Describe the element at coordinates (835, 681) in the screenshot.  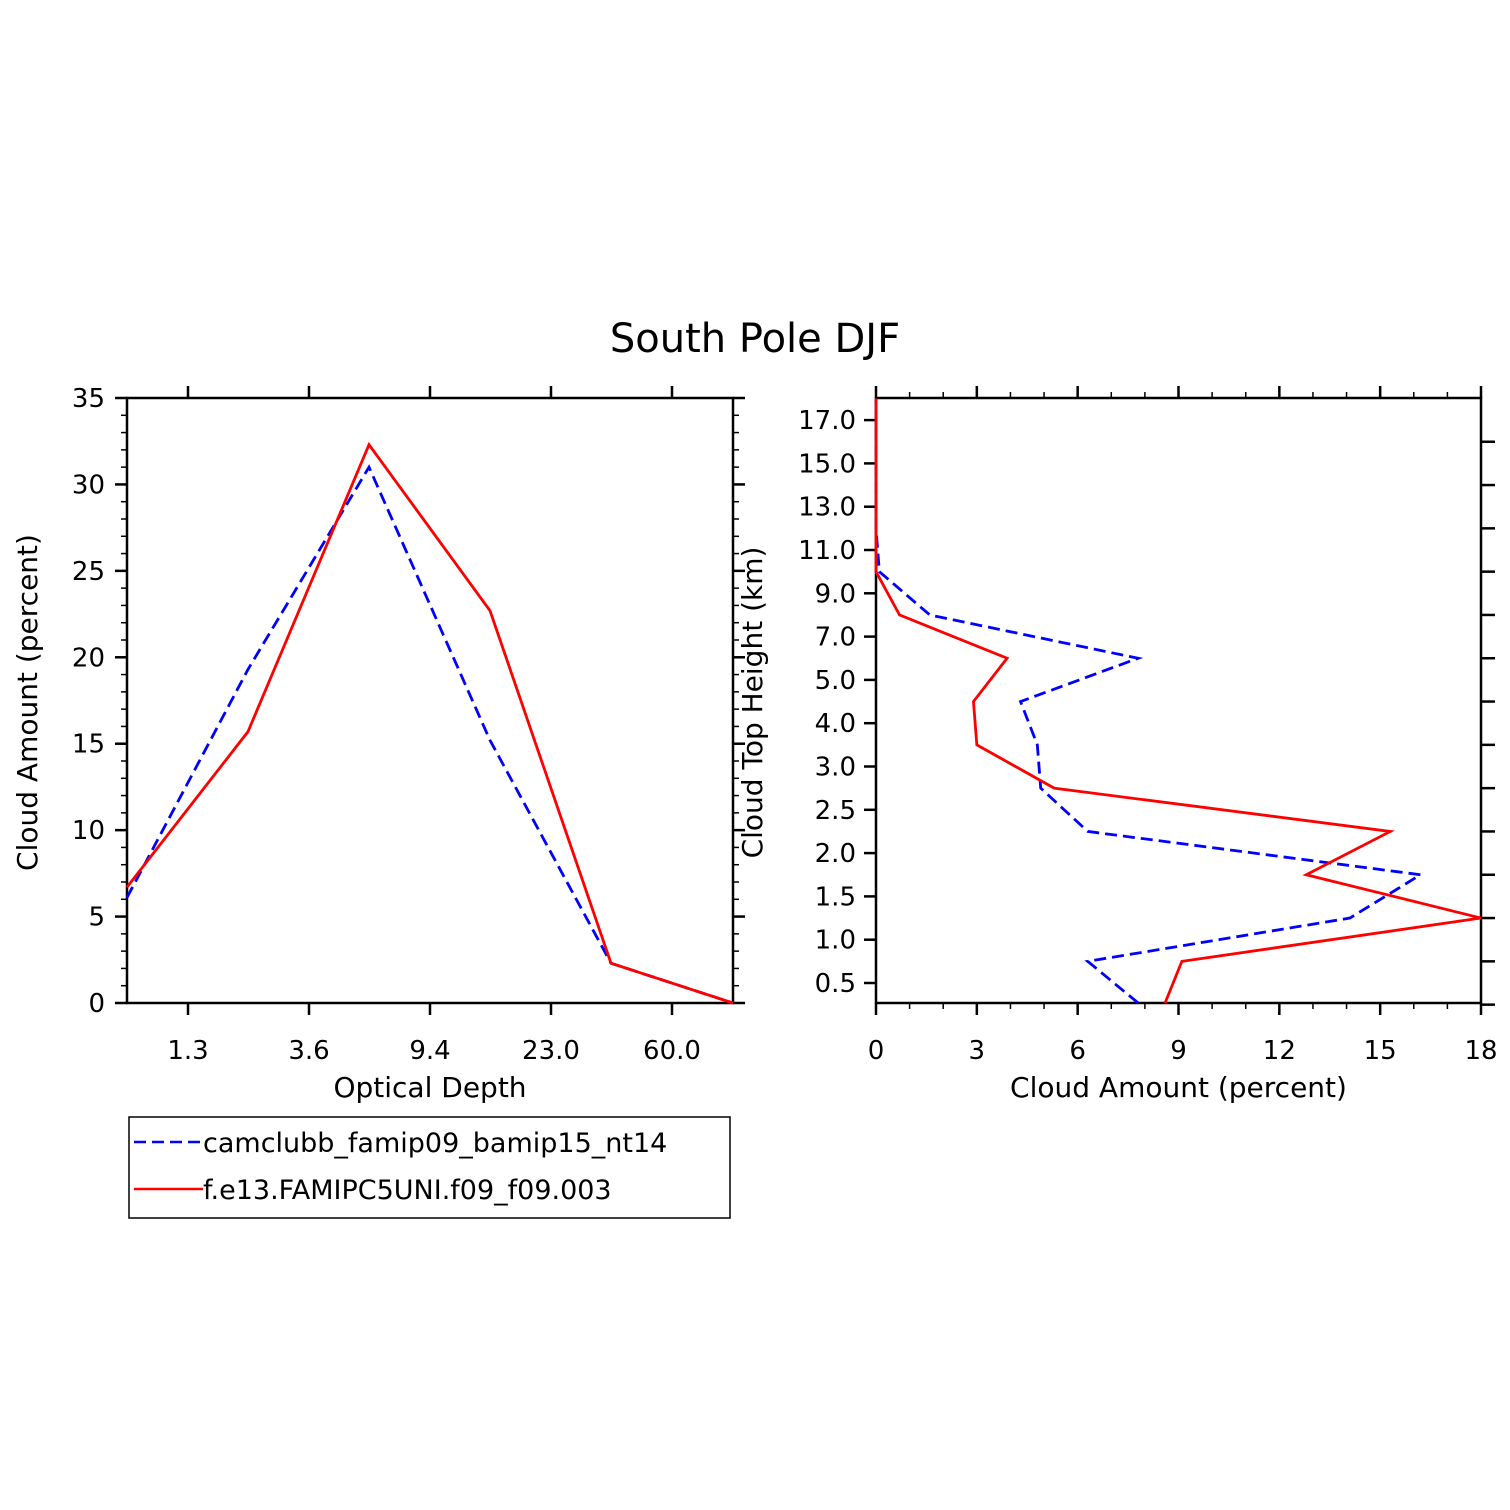
I see `right-ytick-label: 5.0` at that location.